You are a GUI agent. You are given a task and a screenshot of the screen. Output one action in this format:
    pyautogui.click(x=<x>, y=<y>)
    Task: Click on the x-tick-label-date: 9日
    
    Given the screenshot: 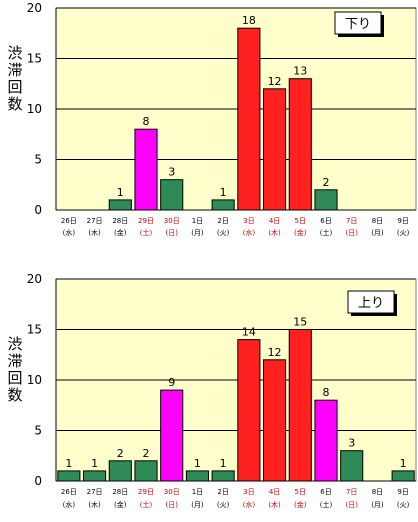 What is the action you would take?
    pyautogui.click(x=402, y=492)
    